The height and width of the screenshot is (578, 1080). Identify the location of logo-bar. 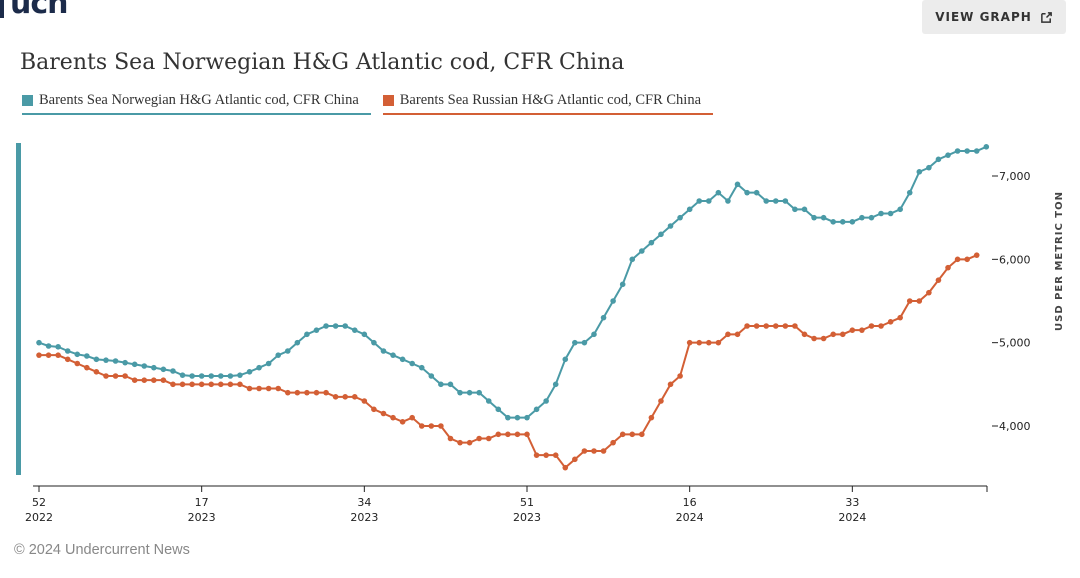
(2, 9).